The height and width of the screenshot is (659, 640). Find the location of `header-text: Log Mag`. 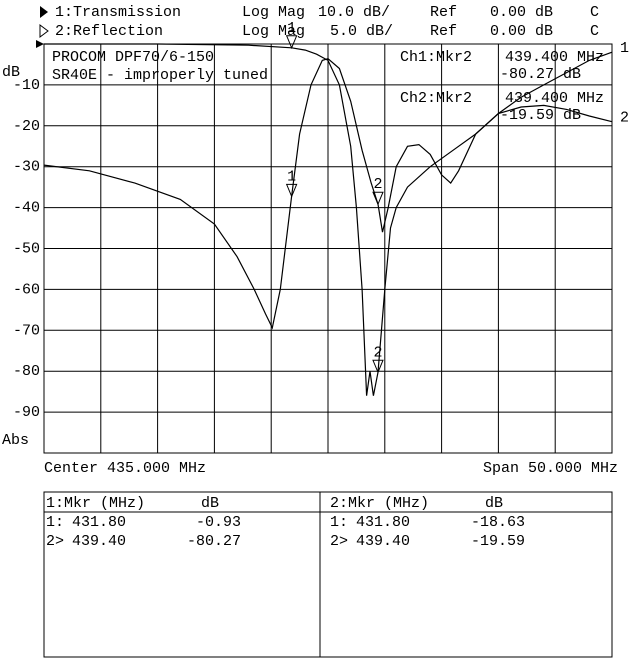

header-text: Log Mag is located at coordinates (273, 12).